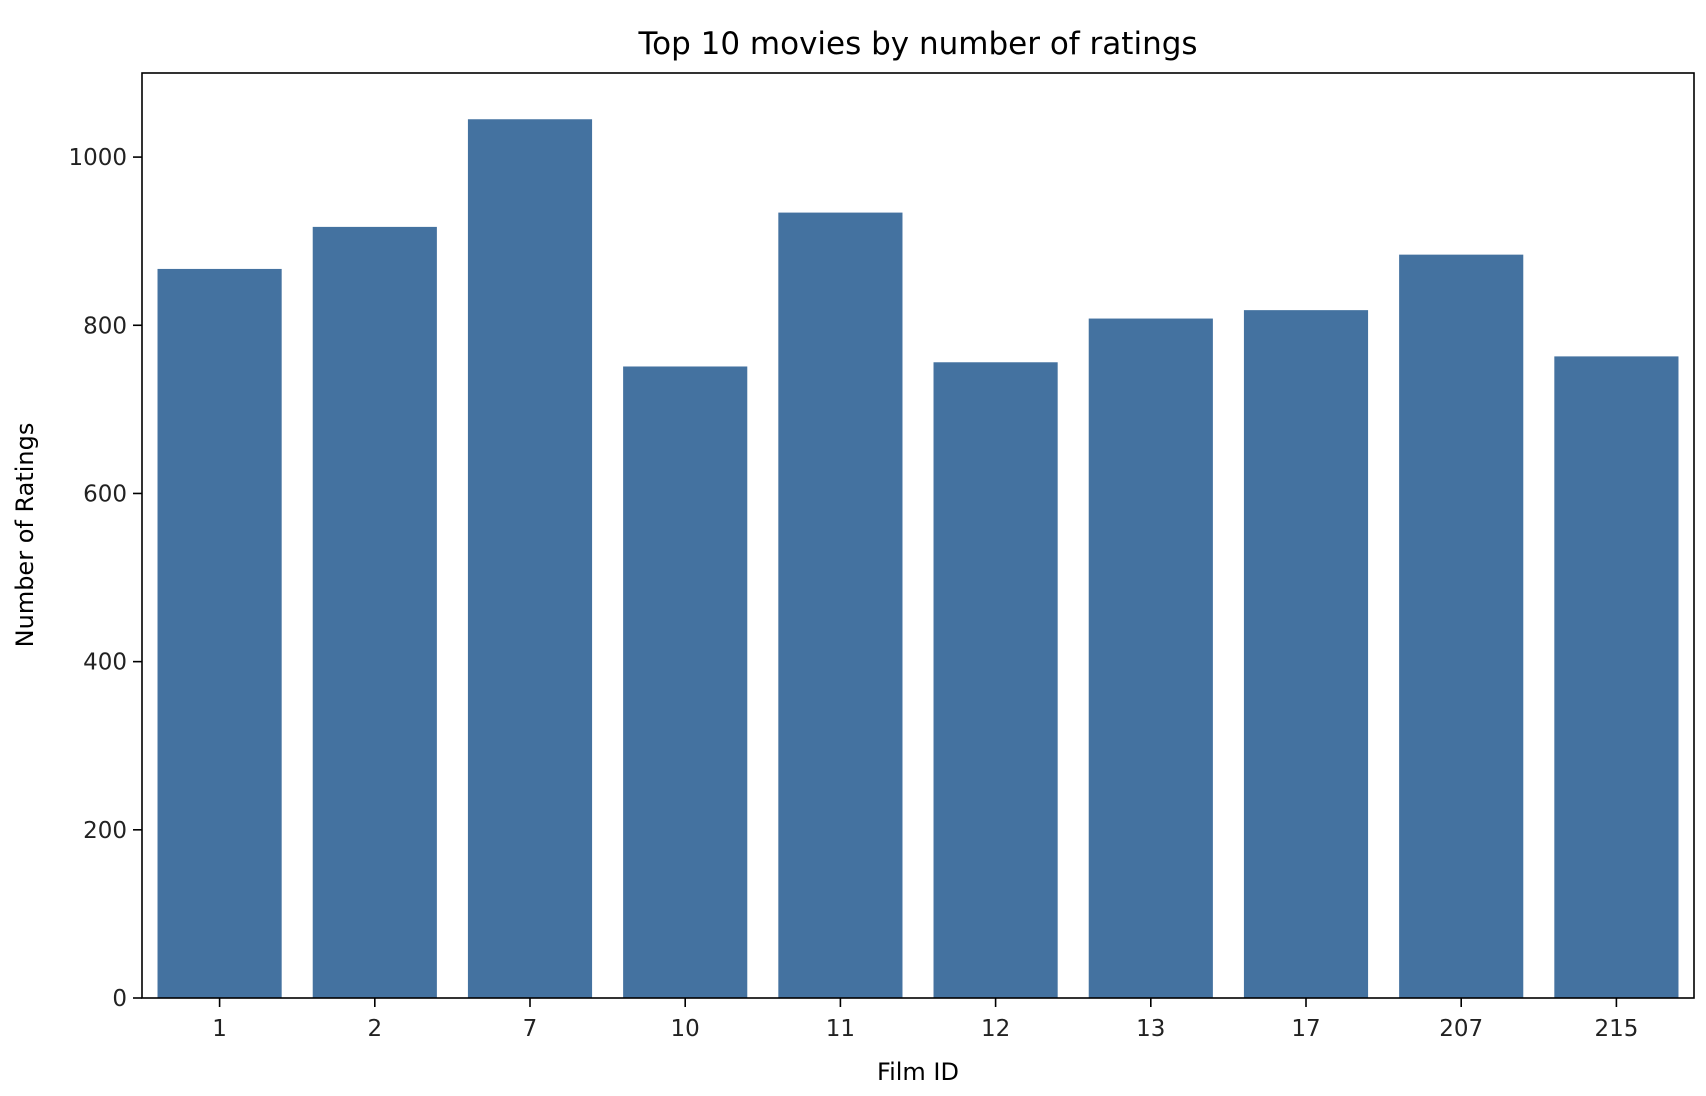 The height and width of the screenshot is (1096, 1706). What do you see at coordinates (219, 1029) in the screenshot?
I see `x-tick-label: 1` at bounding box center [219, 1029].